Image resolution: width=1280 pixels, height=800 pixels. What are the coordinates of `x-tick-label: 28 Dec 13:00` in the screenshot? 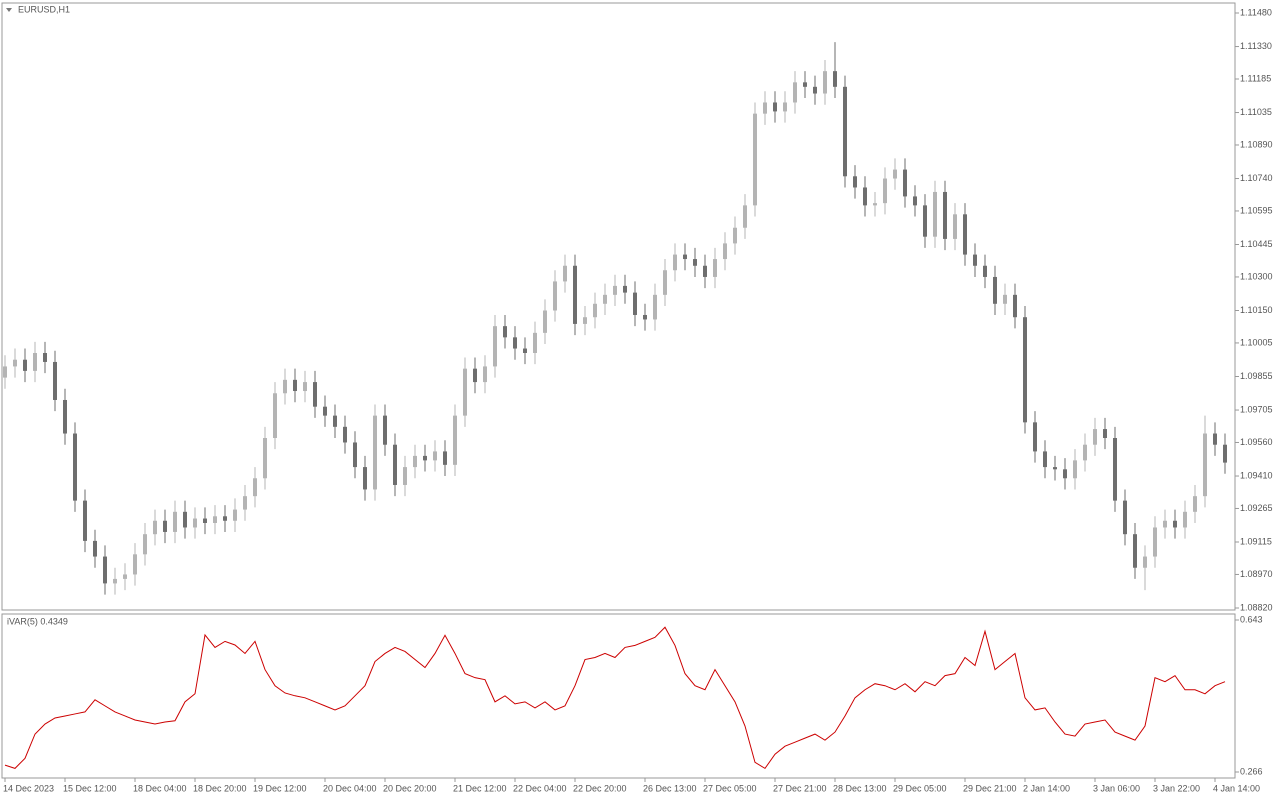 It's located at (860, 788).